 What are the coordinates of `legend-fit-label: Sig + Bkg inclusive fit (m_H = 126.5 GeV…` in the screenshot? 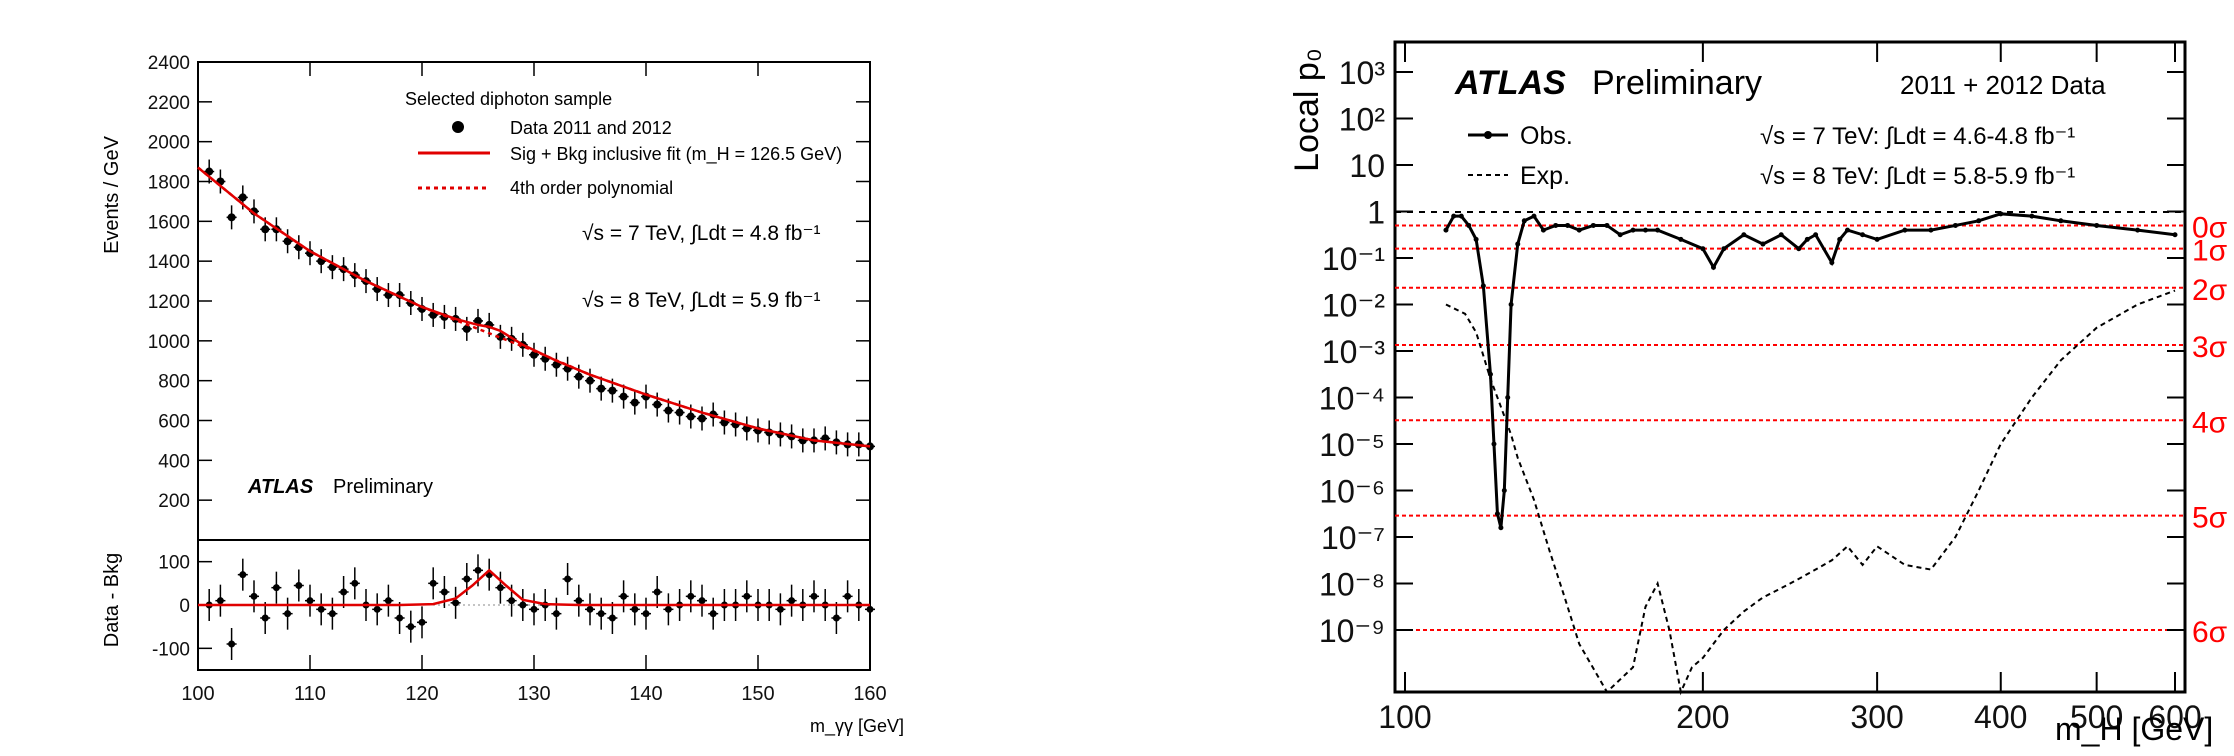 It's located at (676, 154).